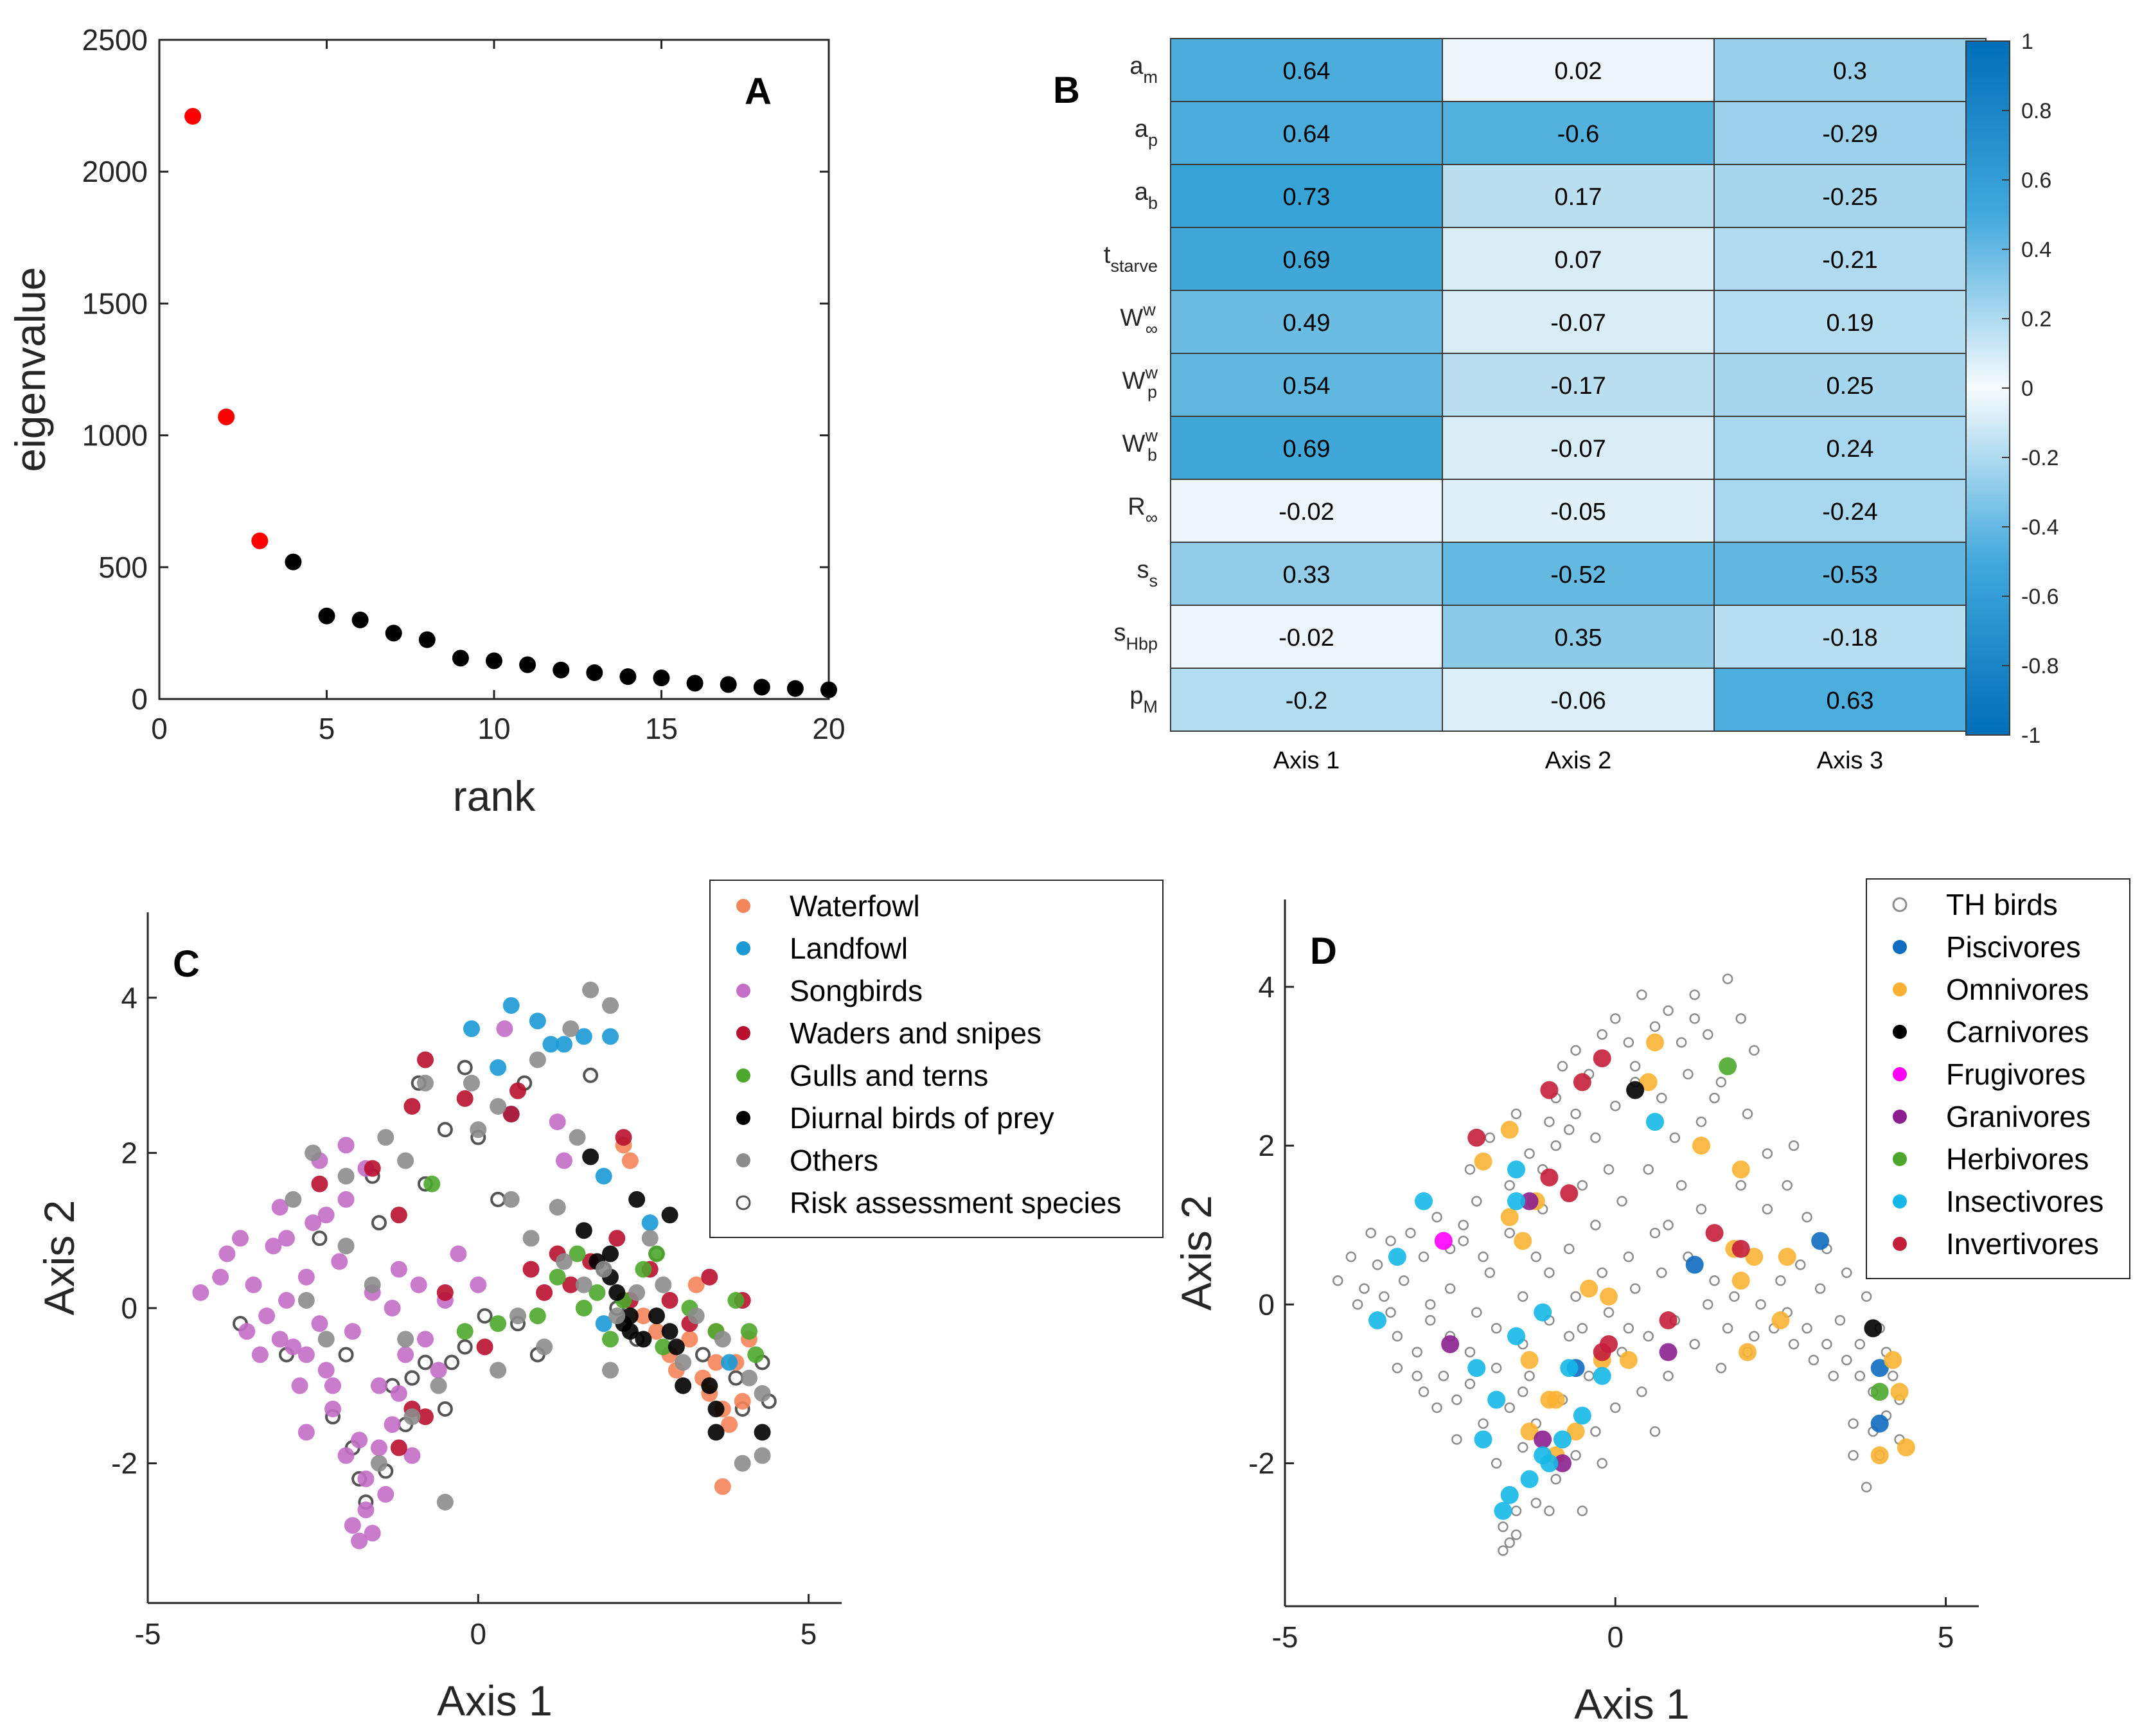 This screenshot has width=2142, height=1736. Describe the element at coordinates (1139, 319) in the screenshot. I see `row-label: Ww ∞` at that location.